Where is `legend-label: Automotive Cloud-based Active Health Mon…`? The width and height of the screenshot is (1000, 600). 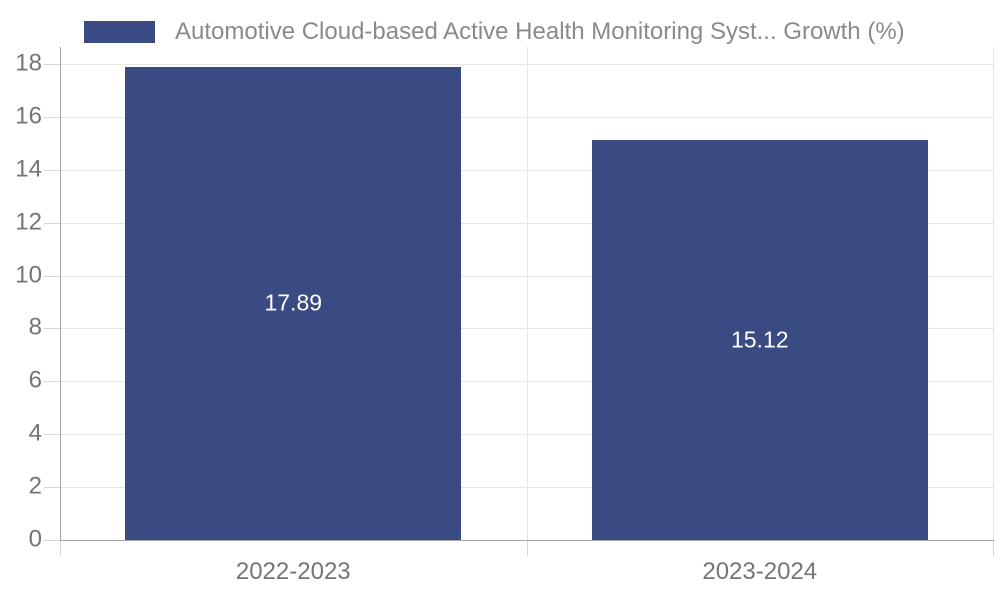
legend-label: Automotive Cloud-based Active Health Mon… is located at coordinates (540, 31).